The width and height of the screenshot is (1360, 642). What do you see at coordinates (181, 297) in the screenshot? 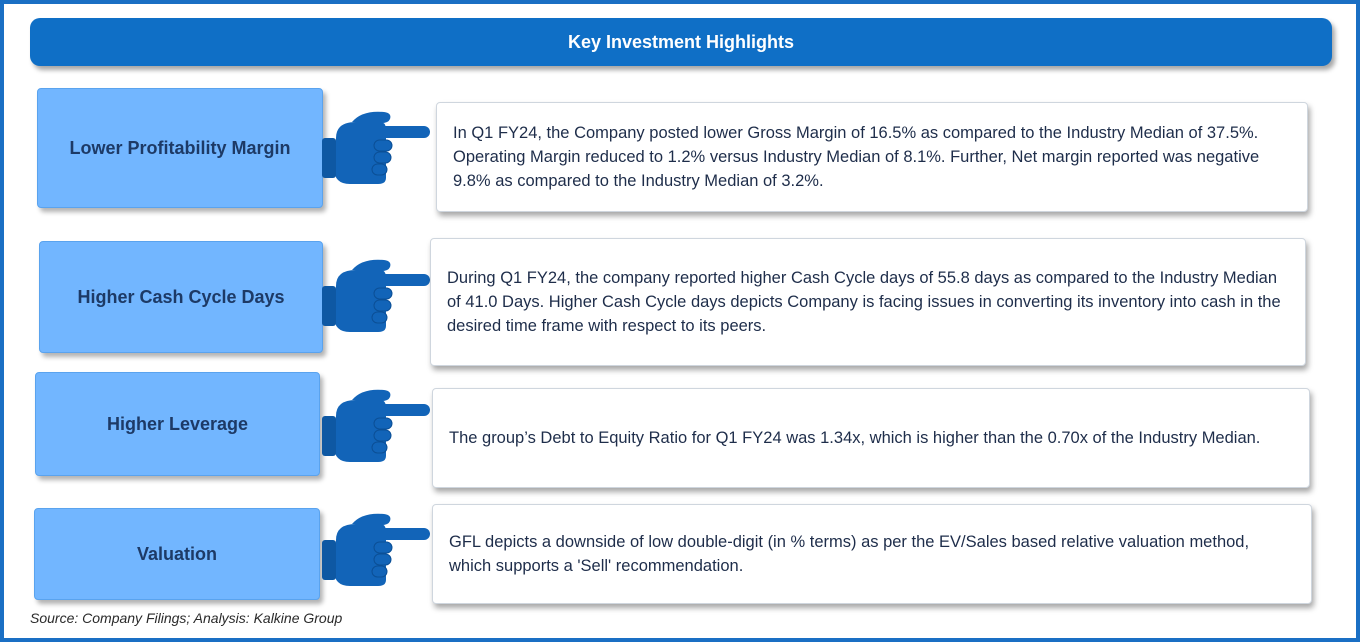
I see `highlight-label-cash-cycle: Higher Cash Cycle Days` at bounding box center [181, 297].